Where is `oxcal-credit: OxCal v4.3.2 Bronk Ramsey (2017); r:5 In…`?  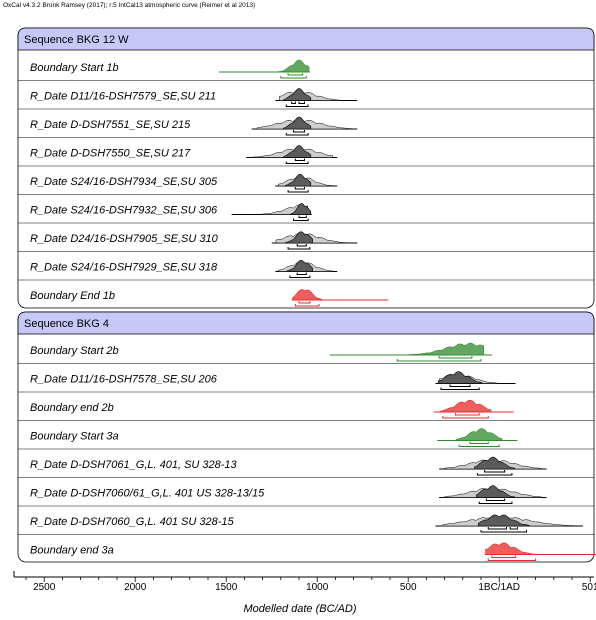 oxcal-credit: OxCal v4.3.2 Bronk Ramsey (2017); r:5 In… is located at coordinates (129, 5).